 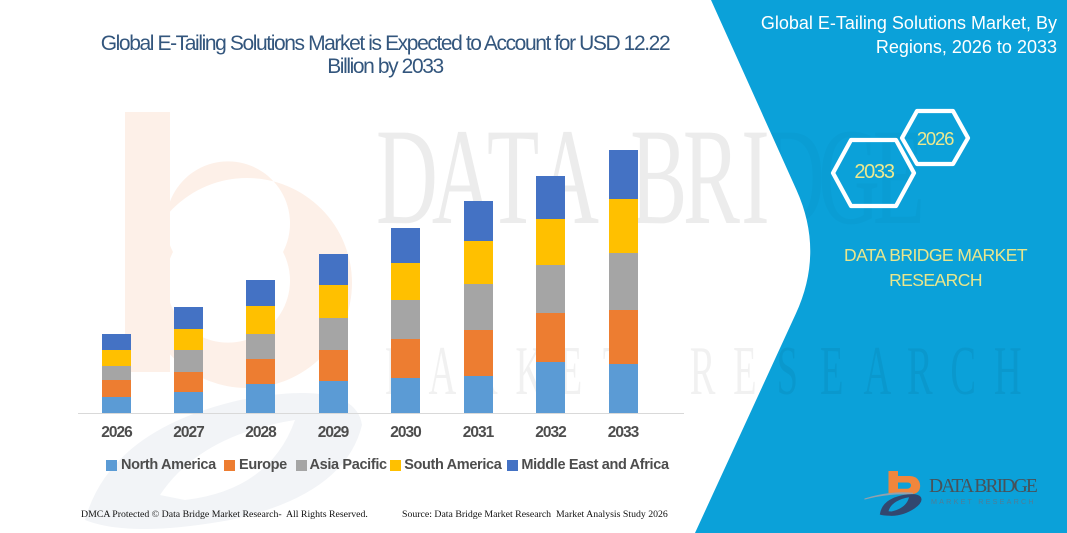 I want to click on svg-text: S, so click(x=787, y=371).